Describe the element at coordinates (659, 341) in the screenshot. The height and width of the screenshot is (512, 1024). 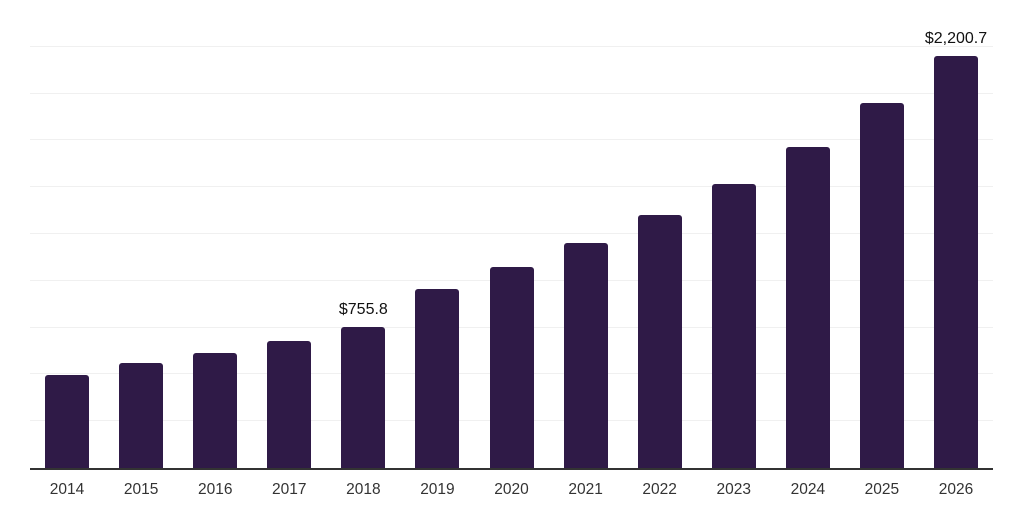
I see `bar-2022` at that location.